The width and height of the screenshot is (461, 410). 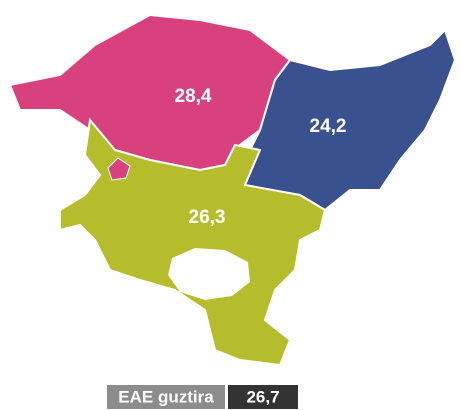 I want to click on enclave-hole, so click(x=209, y=274).